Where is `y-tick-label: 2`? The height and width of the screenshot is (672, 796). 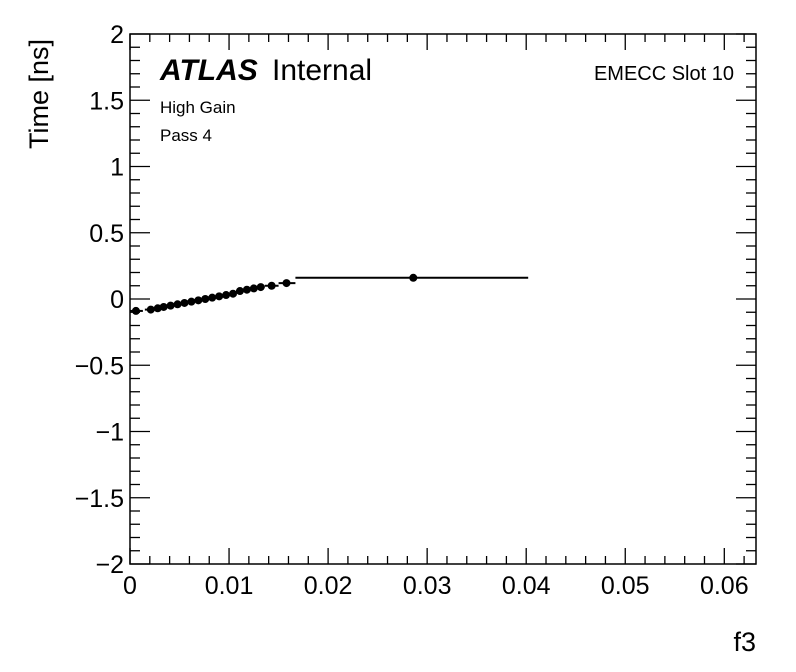 y-tick-label: 2 is located at coordinates (117, 35).